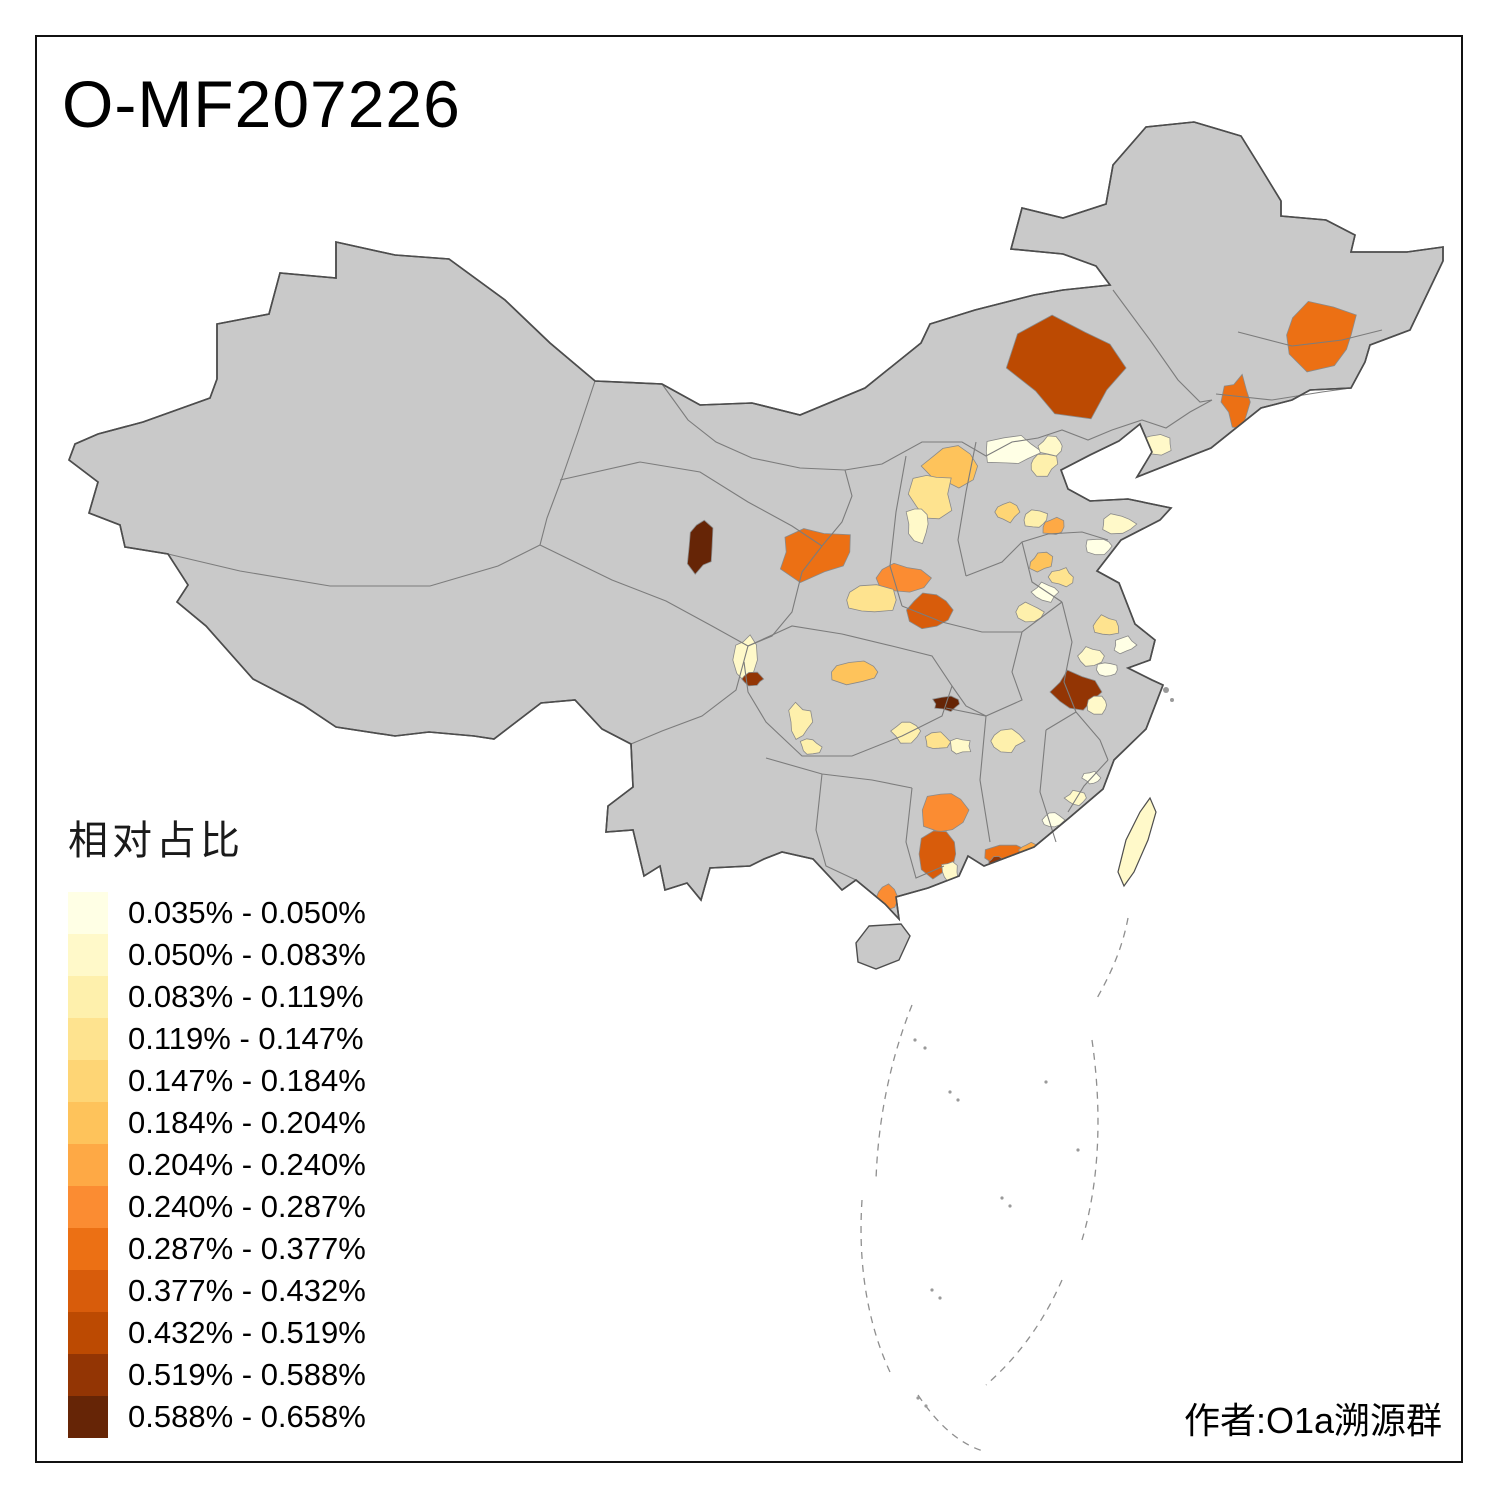 This screenshot has width=1500, height=1500. What do you see at coordinates (247, 1416) in the screenshot?
I see `legend-label: 0.588% - 0.658%` at bounding box center [247, 1416].